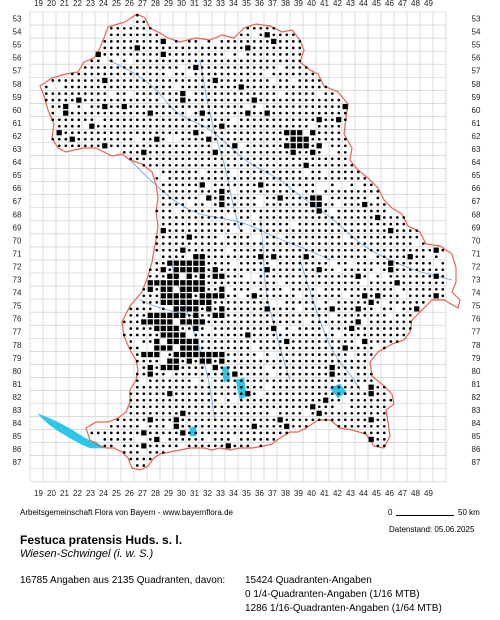 The image size is (500, 620). I want to click on column-label: 24, so click(103, 4).